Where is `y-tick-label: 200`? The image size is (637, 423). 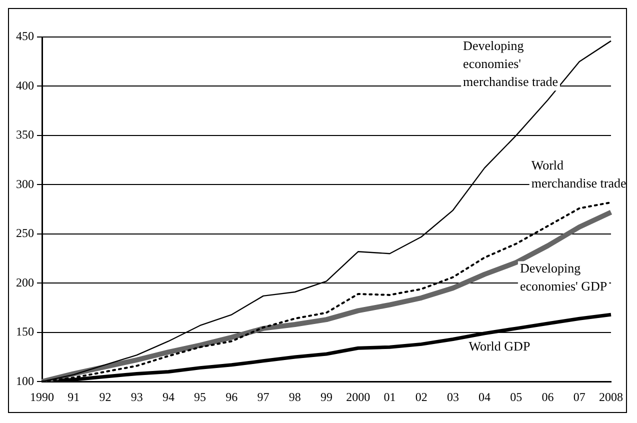 y-tick-label: 200 is located at coordinates (25, 282).